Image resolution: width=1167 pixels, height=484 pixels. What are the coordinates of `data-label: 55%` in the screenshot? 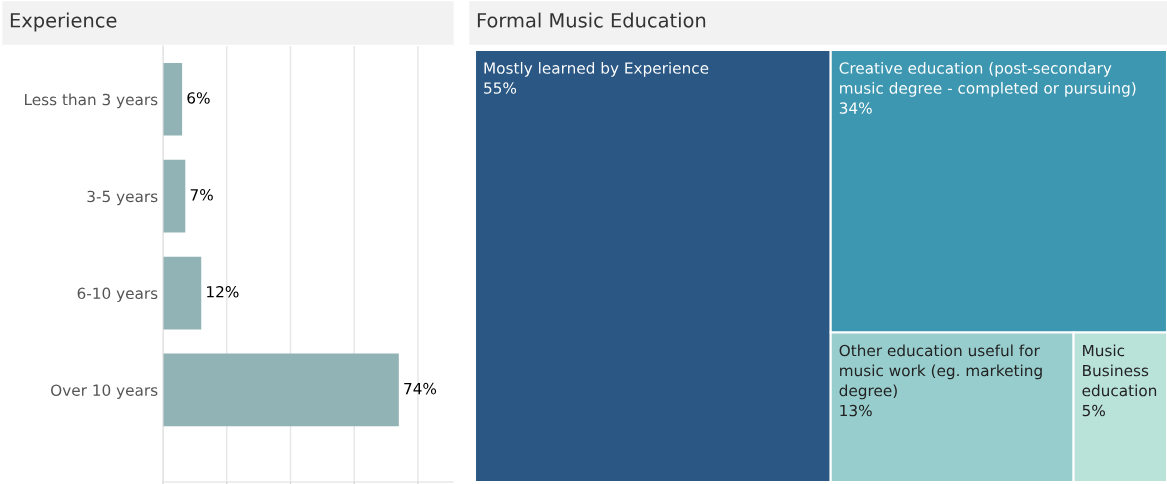 It's located at (500, 88).